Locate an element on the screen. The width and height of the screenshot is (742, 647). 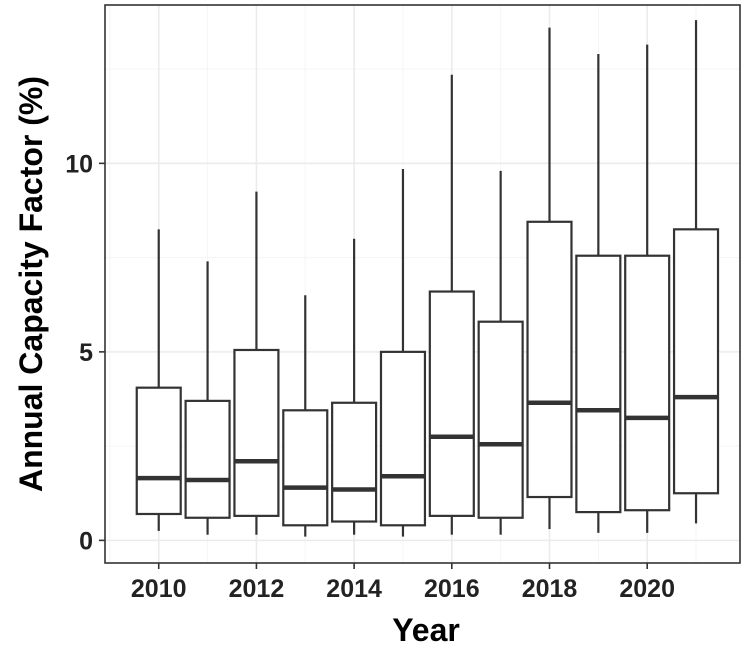
box-2019 is located at coordinates (598, 293).